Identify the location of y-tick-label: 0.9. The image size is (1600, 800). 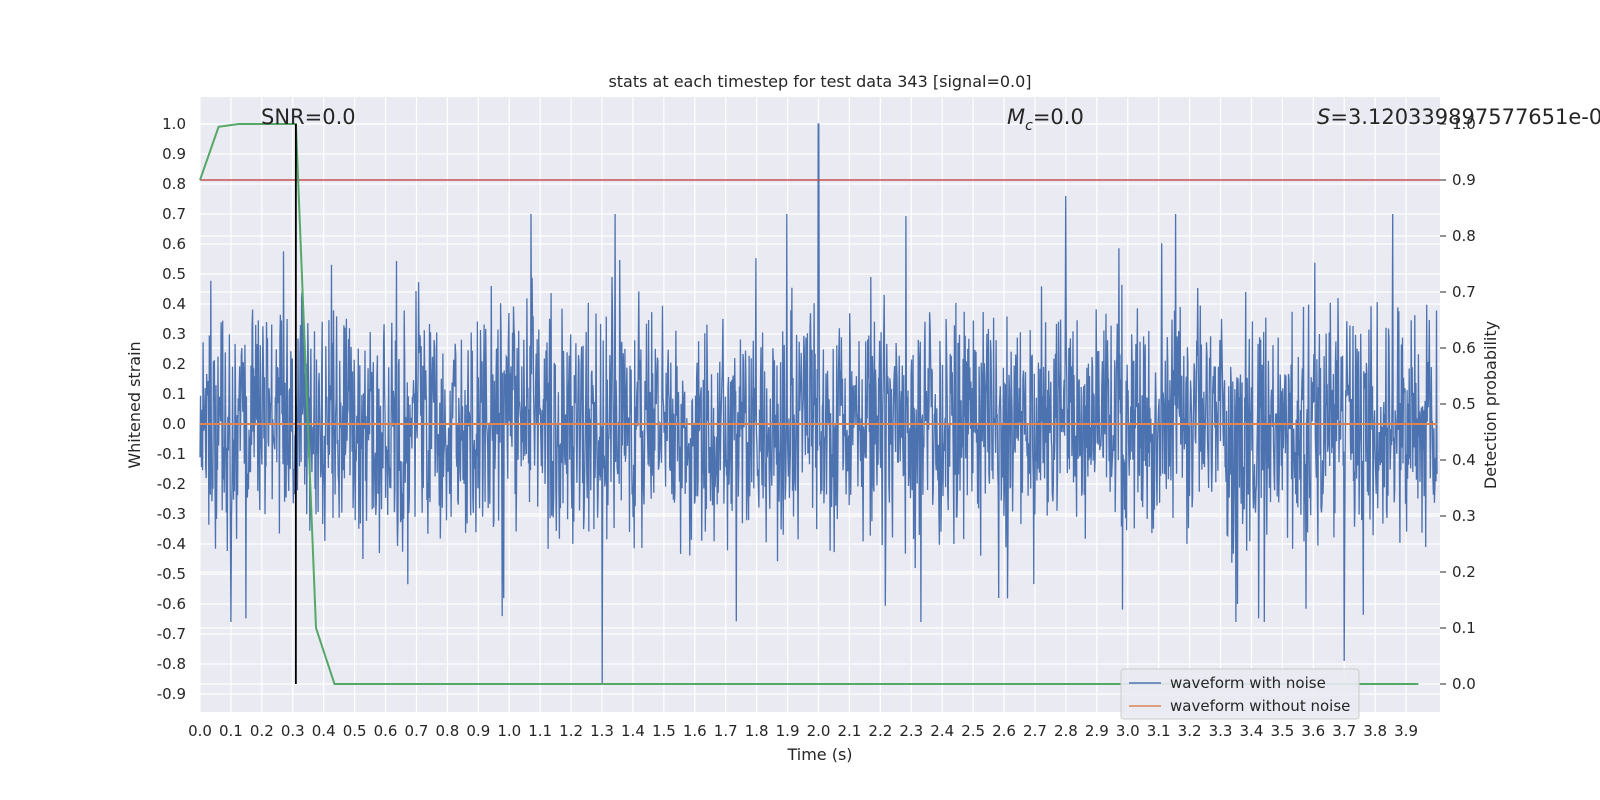
(174, 154).